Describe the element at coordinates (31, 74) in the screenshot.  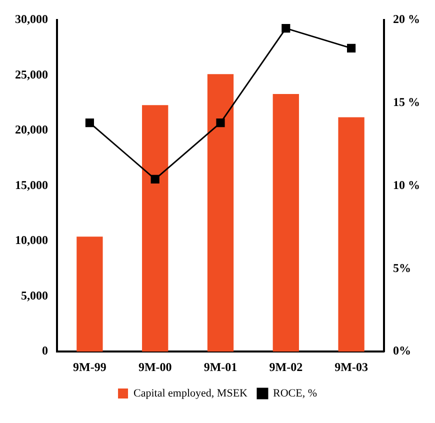
I see `y-tick-label: 25,000` at that location.